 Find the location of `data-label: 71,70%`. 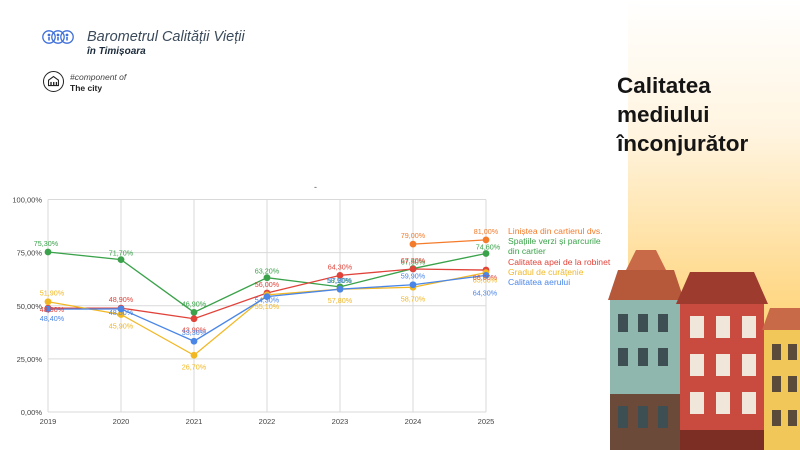

data-label: 71,70% is located at coordinates (121, 253).